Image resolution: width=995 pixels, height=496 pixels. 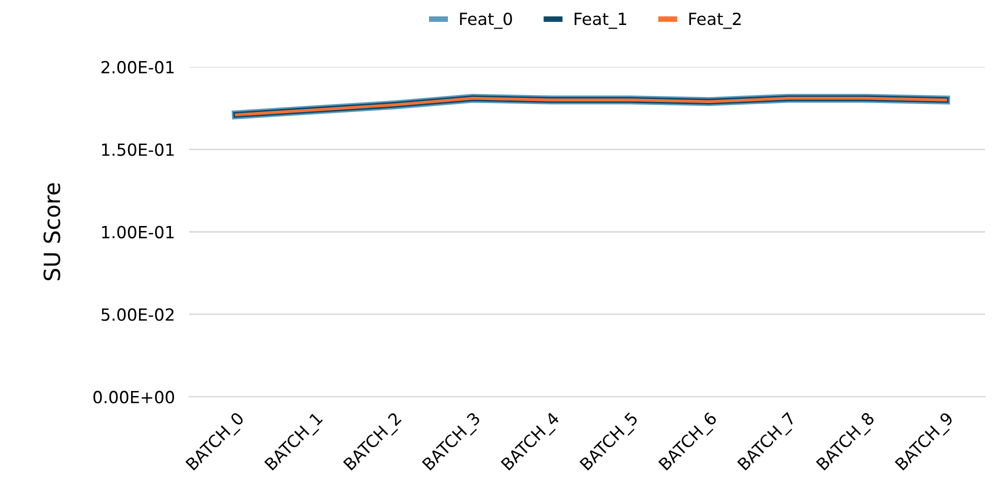 What do you see at coordinates (600, 20) in the screenshot?
I see `legend-label: Feat_1` at bounding box center [600, 20].